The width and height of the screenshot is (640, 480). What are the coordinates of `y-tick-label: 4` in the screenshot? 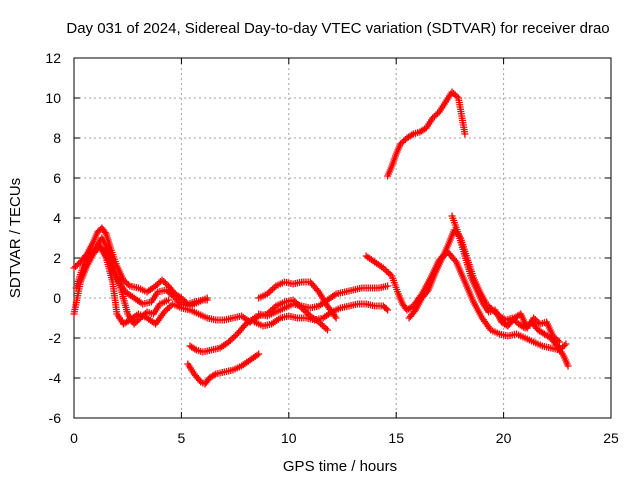 It's located at (57, 218).